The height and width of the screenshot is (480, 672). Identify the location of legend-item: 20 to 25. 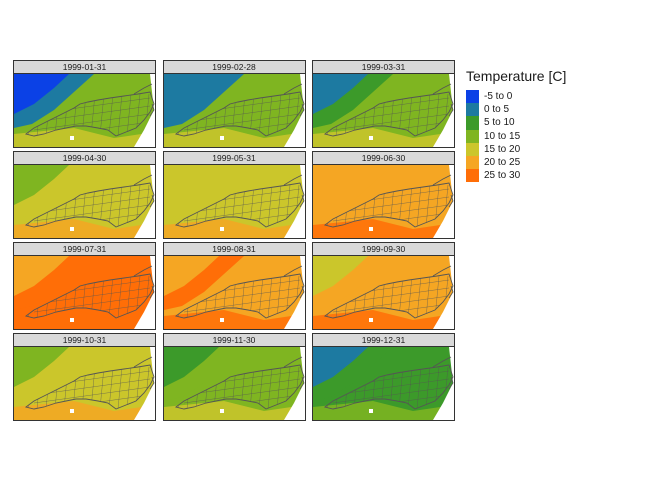
(516, 162).